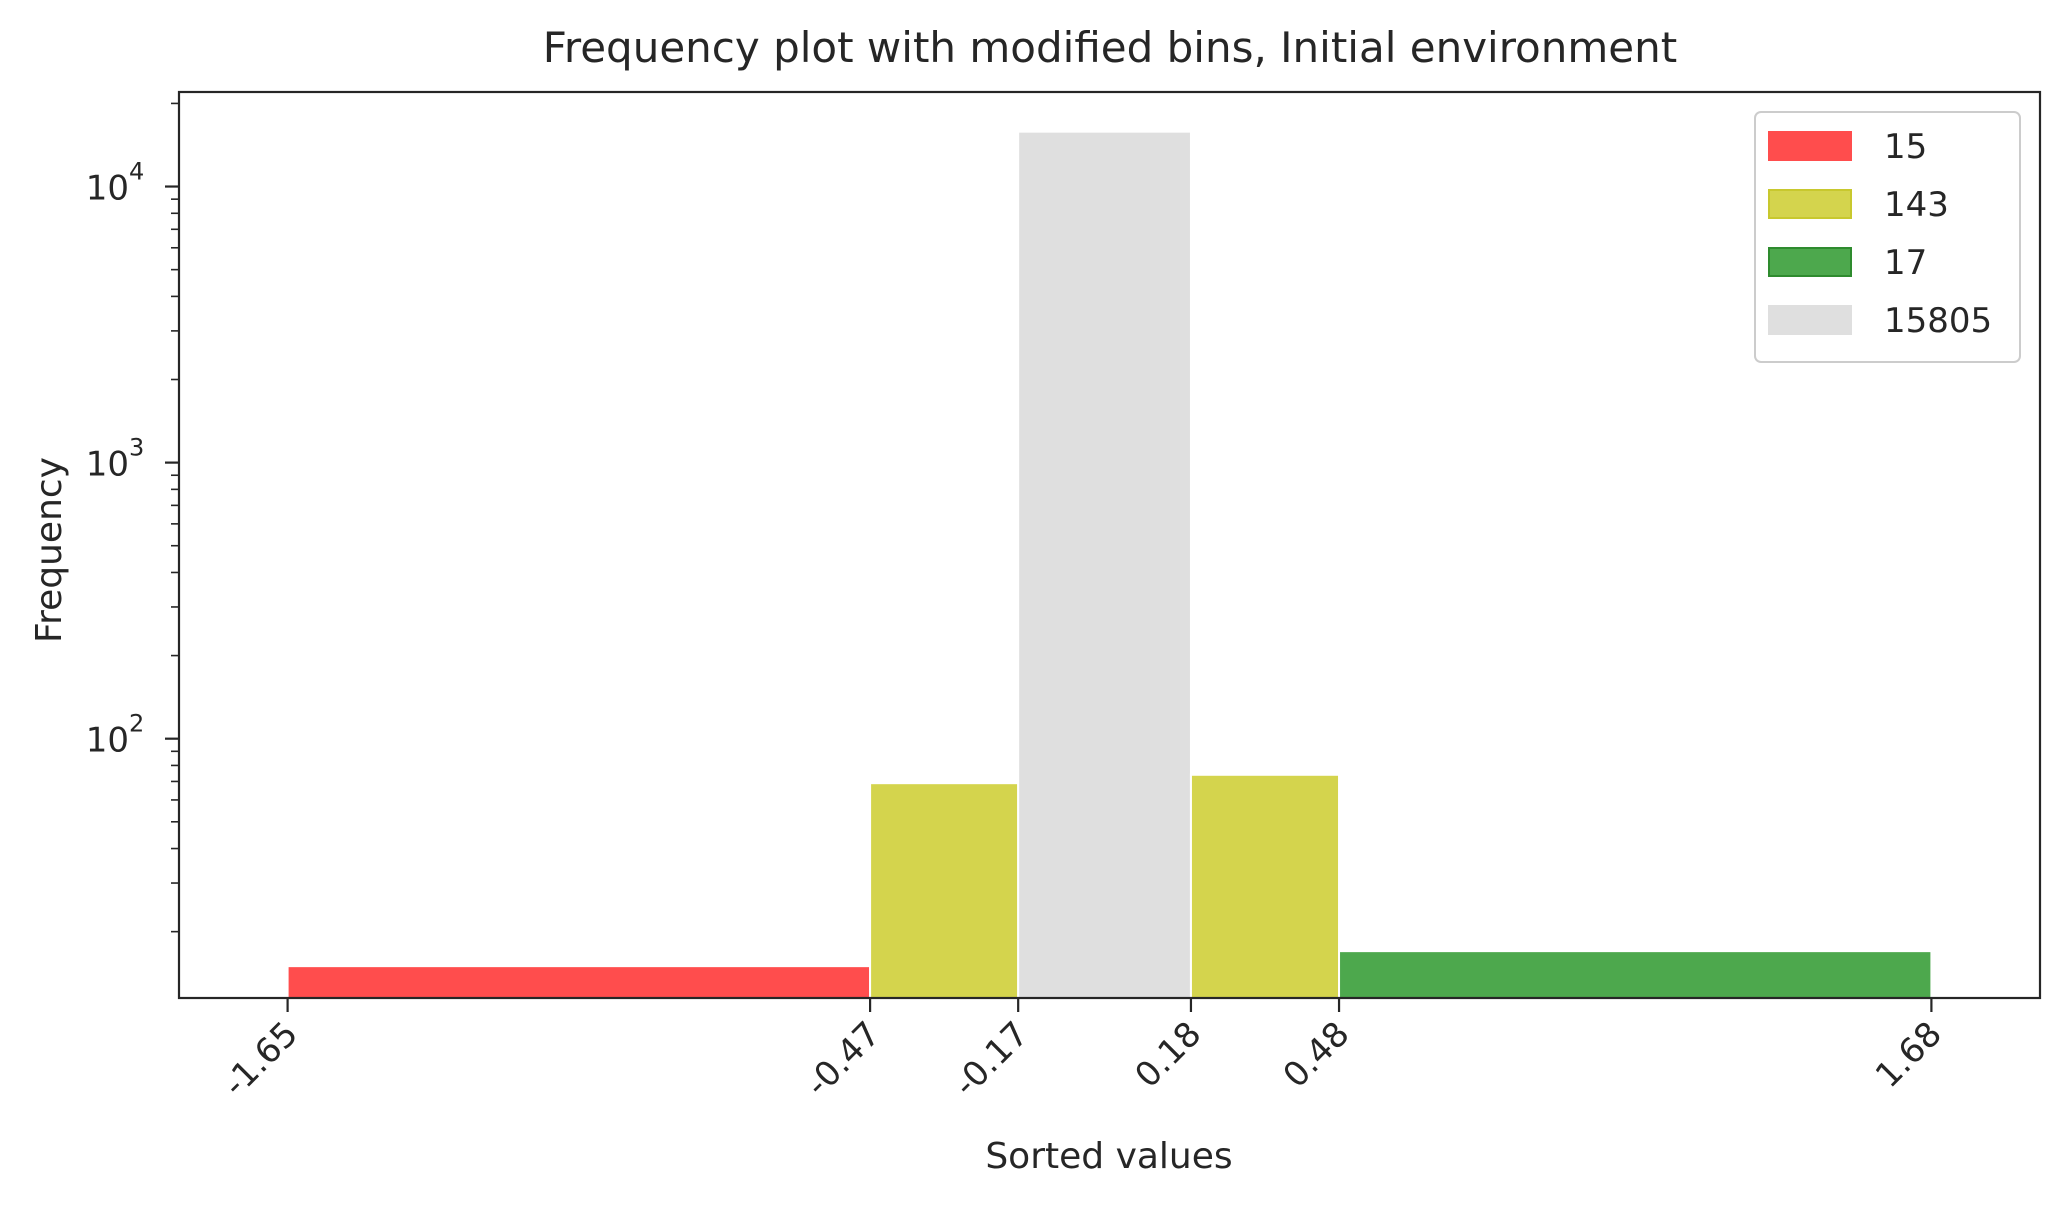 This screenshot has height=1205, width=2067. What do you see at coordinates (1909, 1055) in the screenshot?
I see `x-tick-label: 1.68` at bounding box center [1909, 1055].